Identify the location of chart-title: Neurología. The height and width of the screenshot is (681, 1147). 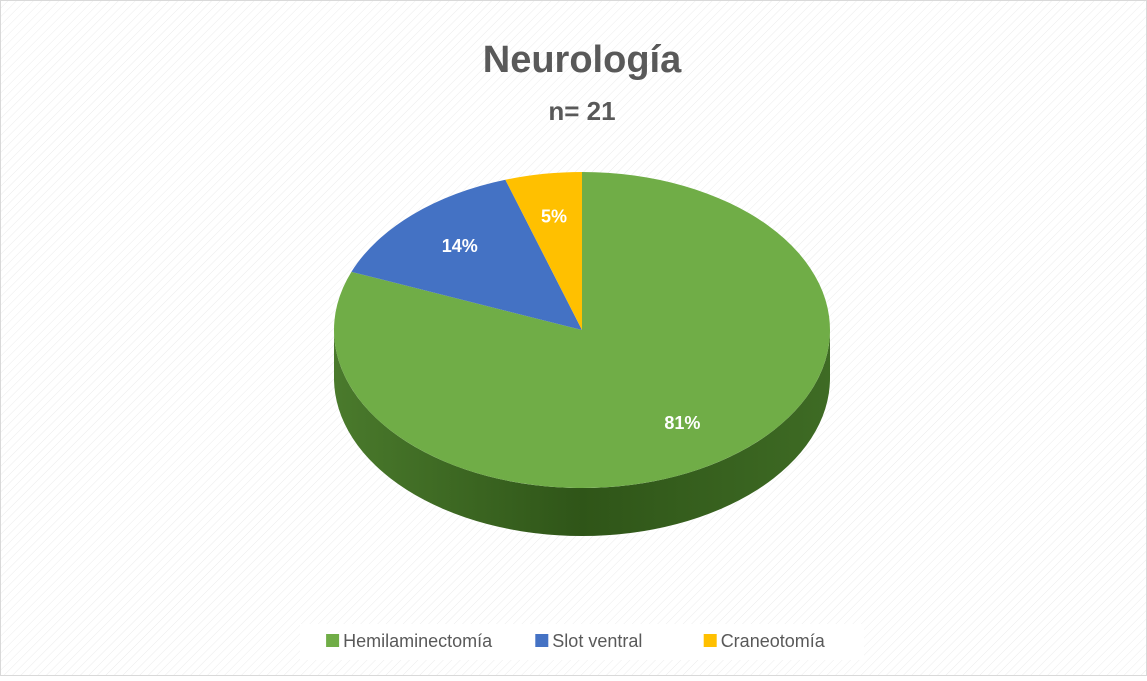
(582, 60).